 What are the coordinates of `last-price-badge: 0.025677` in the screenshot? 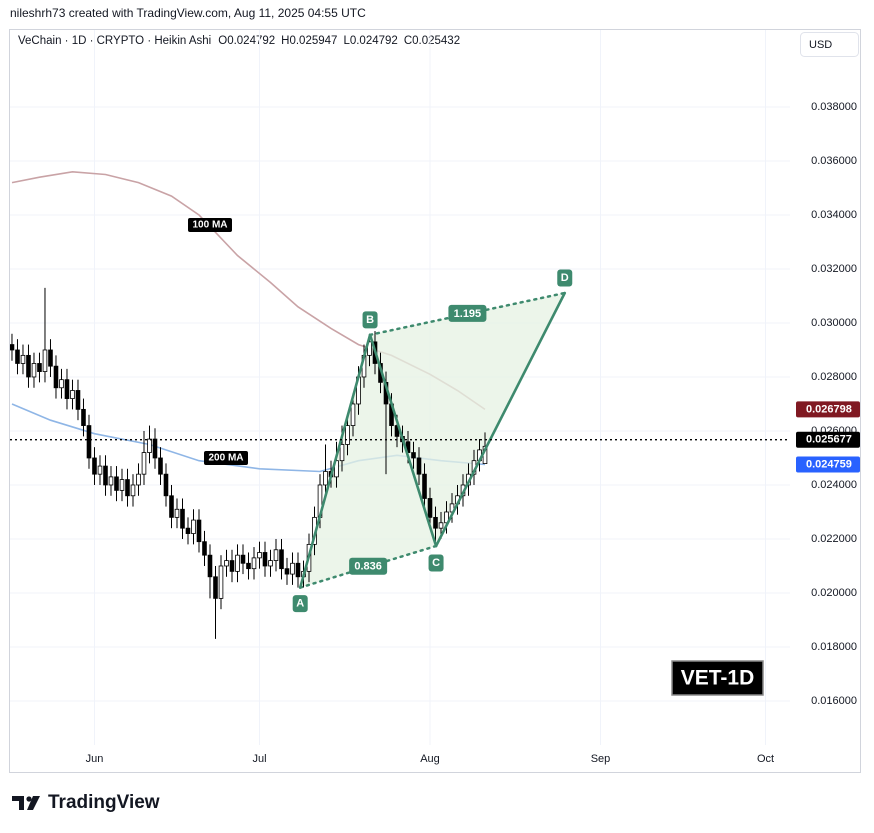 It's located at (829, 440).